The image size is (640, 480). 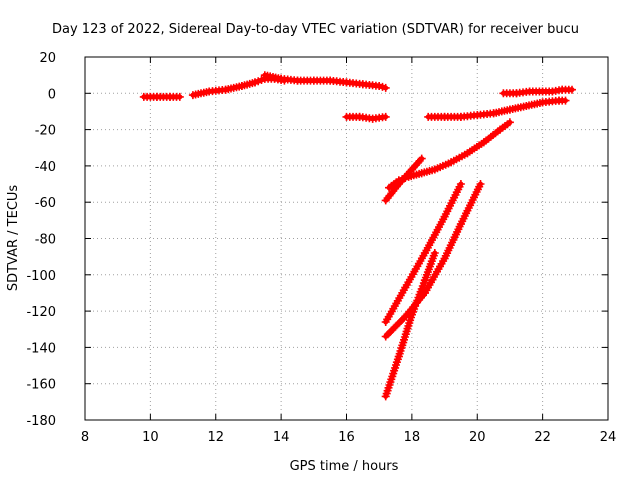 I want to click on y-tick-label: -100, so click(x=41, y=276).